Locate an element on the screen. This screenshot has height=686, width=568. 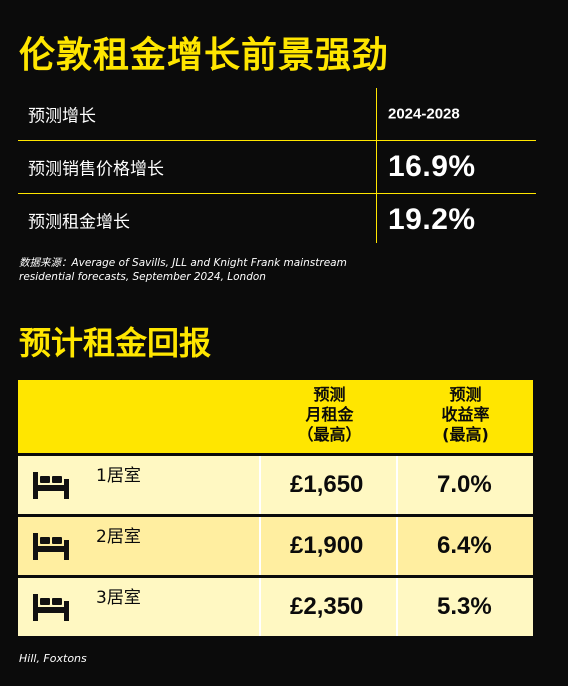
growth-row: 预测销售价格增长 16.9% is located at coordinates (277, 167).